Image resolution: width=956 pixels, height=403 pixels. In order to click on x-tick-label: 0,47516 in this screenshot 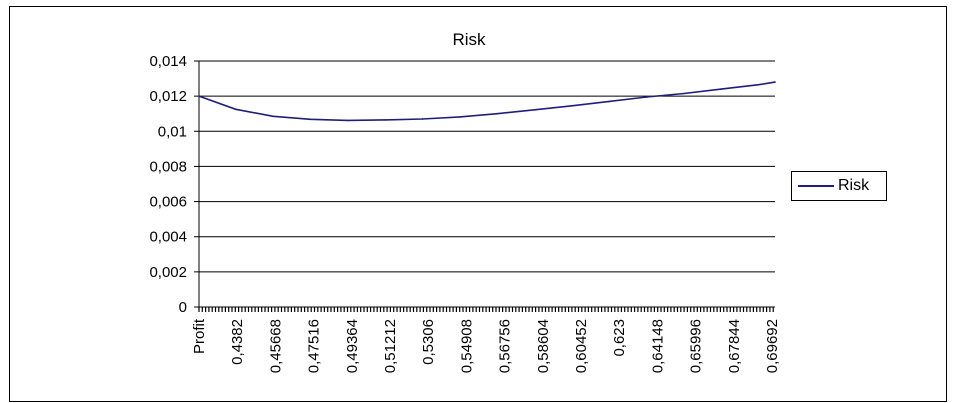, I will do `click(314, 346)`.